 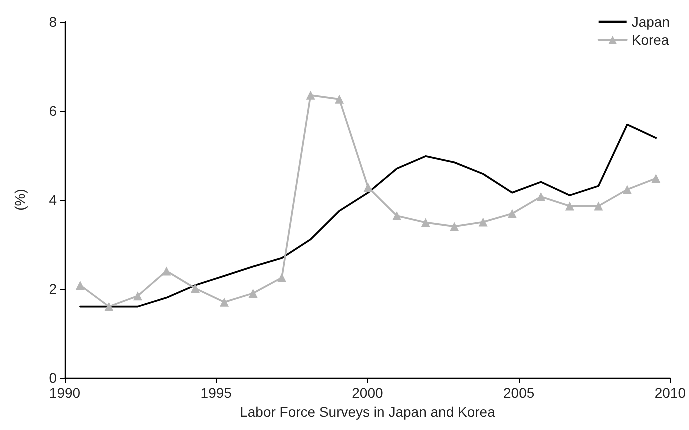 I want to click on y-tick-label: 2, so click(x=53, y=289).